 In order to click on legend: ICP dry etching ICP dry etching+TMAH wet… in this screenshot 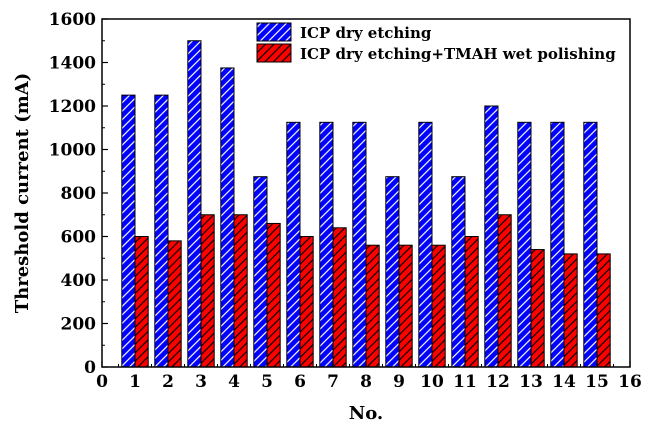, I will do `click(436, 42)`.